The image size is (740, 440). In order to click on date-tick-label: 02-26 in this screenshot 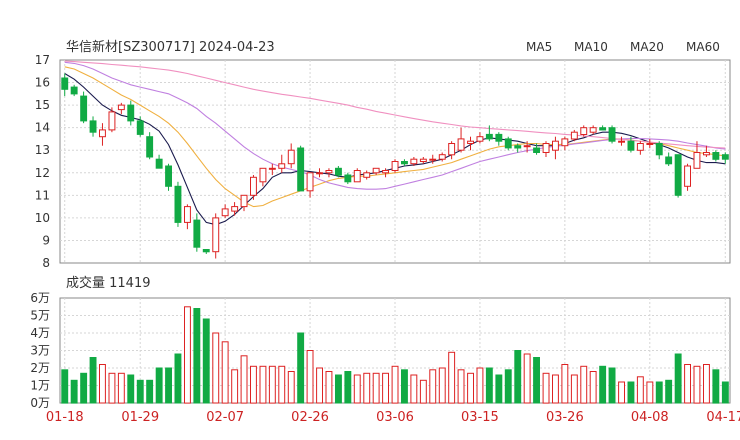, I will do `click(310, 417)`.